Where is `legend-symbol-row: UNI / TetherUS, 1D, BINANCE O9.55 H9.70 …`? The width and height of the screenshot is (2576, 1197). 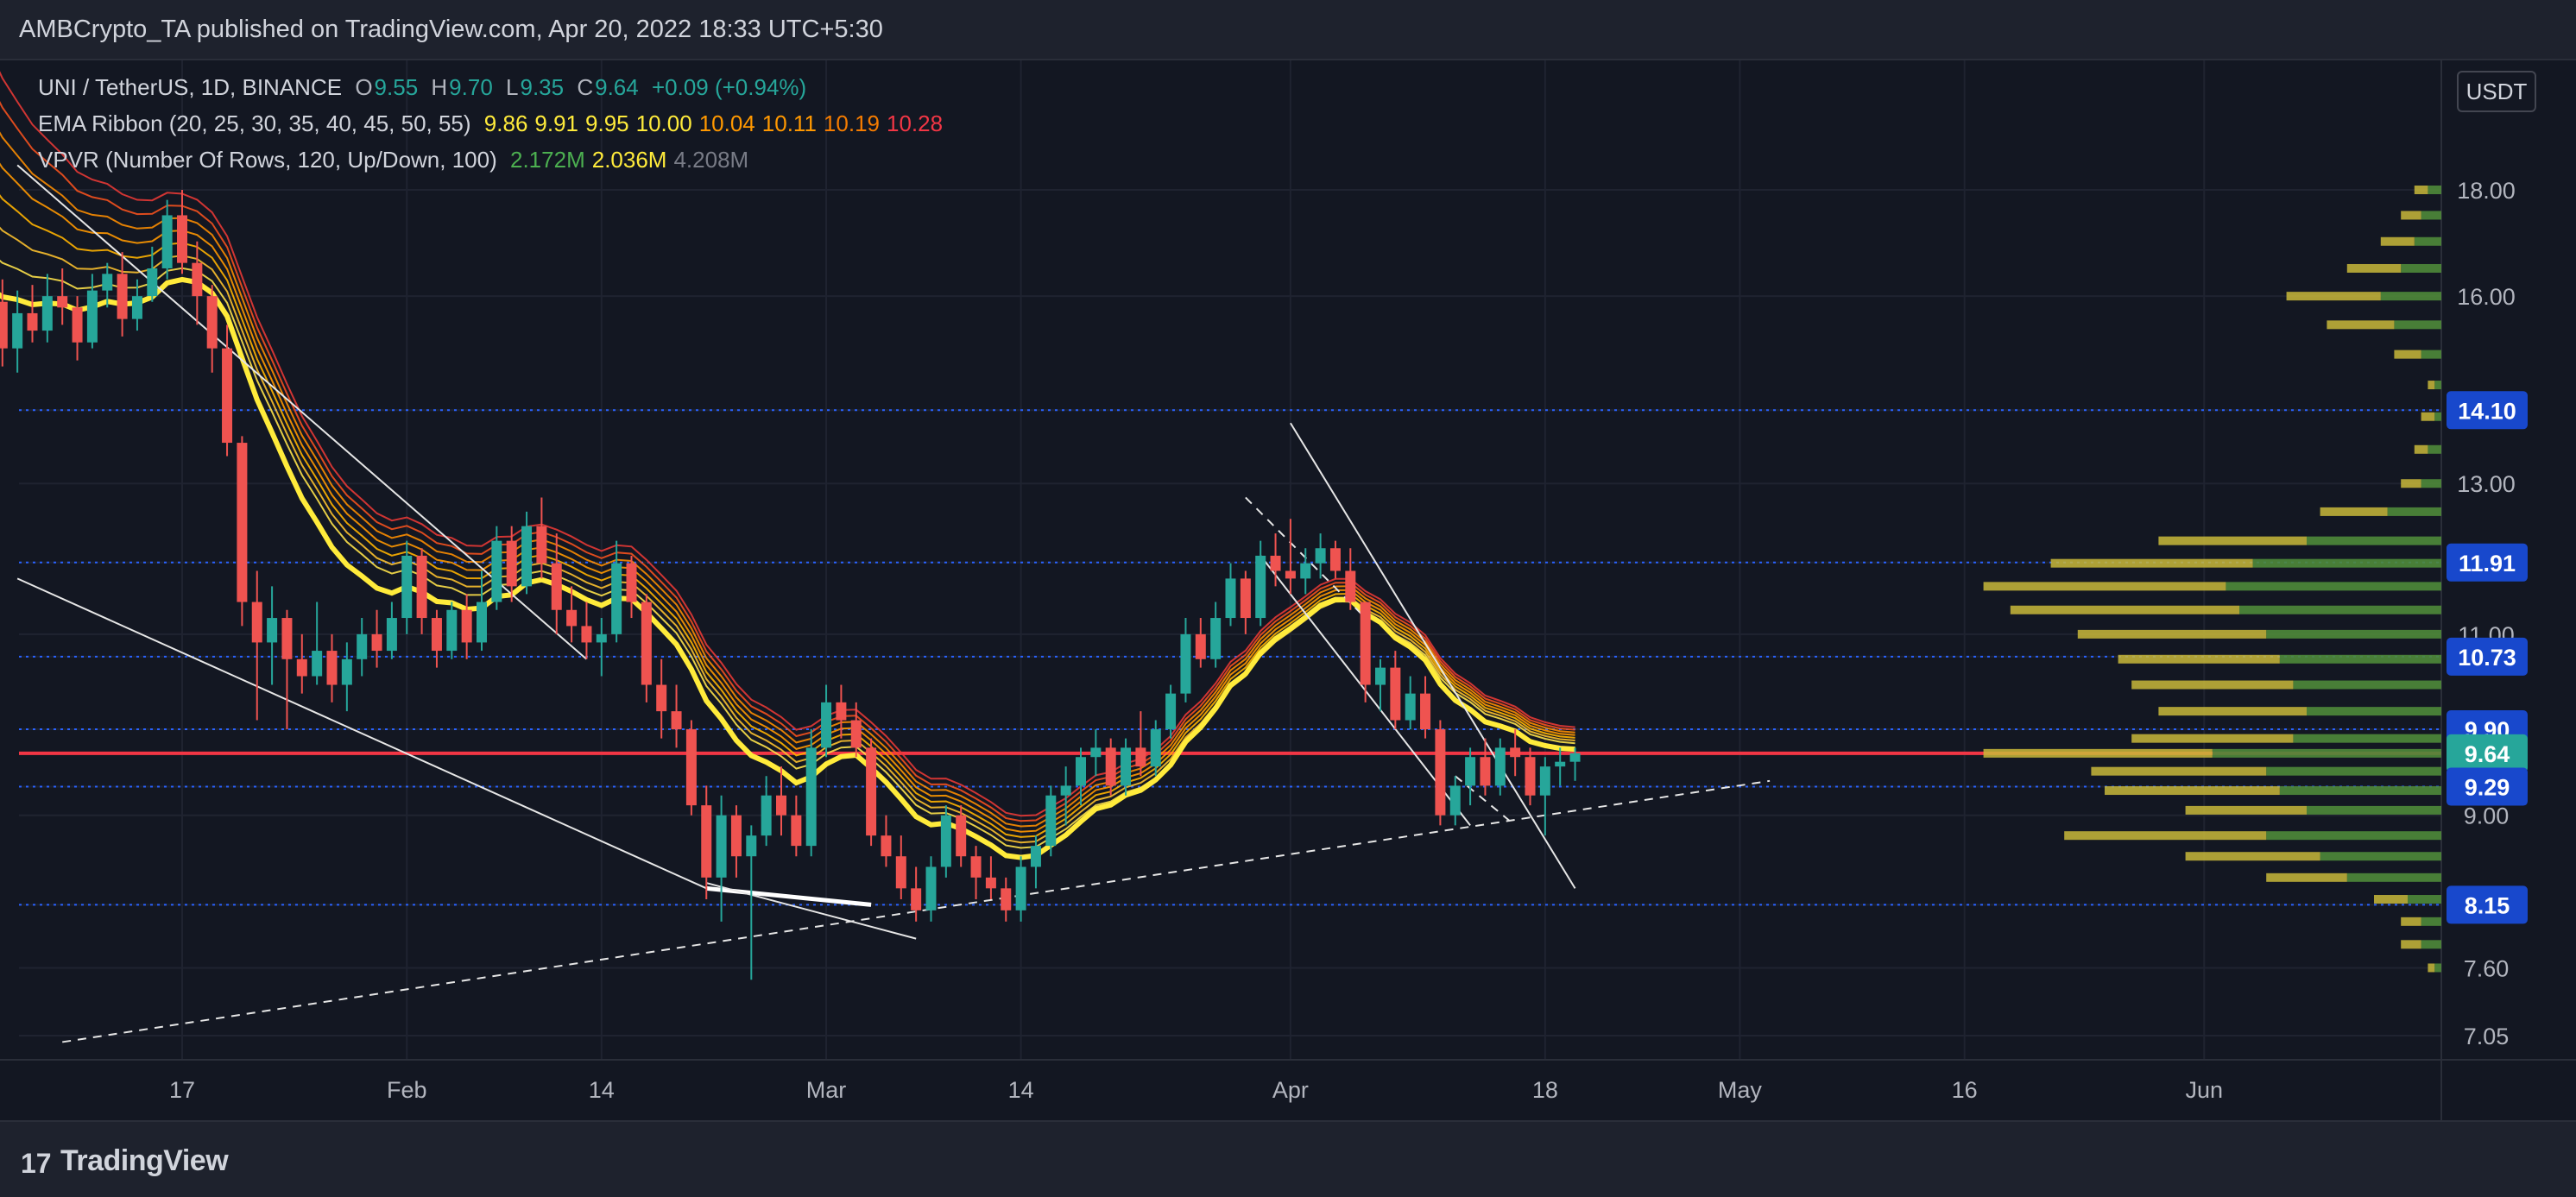
legend-symbol-row: UNI / TetherUS, 1D, BINANCE O9.55 H9.70 … is located at coordinates (422, 87).